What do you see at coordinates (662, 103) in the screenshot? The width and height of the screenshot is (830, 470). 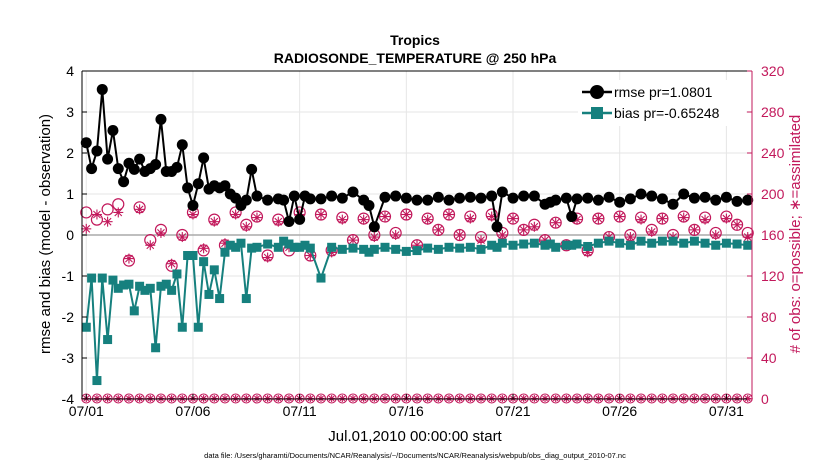 I see `legend: rmse pr=1.0801 bias pr=-0.65248` at bounding box center [662, 103].